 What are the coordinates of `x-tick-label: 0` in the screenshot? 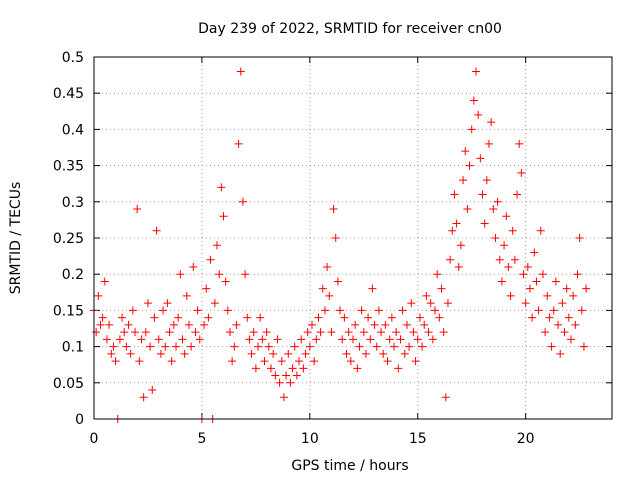 It's located at (94, 439).